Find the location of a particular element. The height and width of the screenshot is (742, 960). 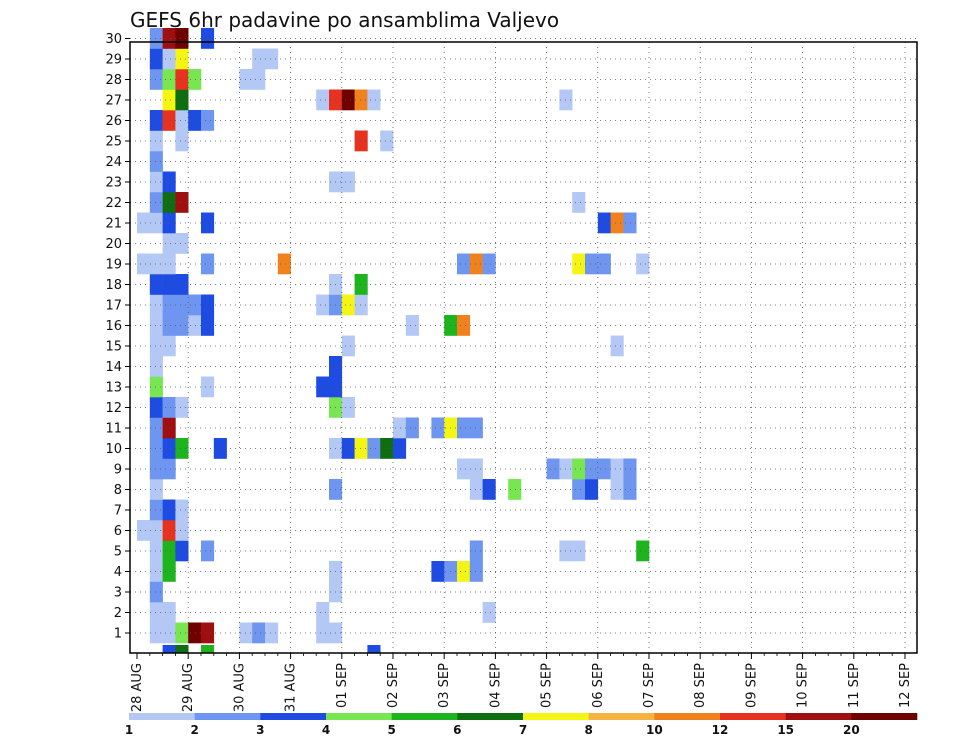

y-tick-label: 3 is located at coordinates (118, 593).